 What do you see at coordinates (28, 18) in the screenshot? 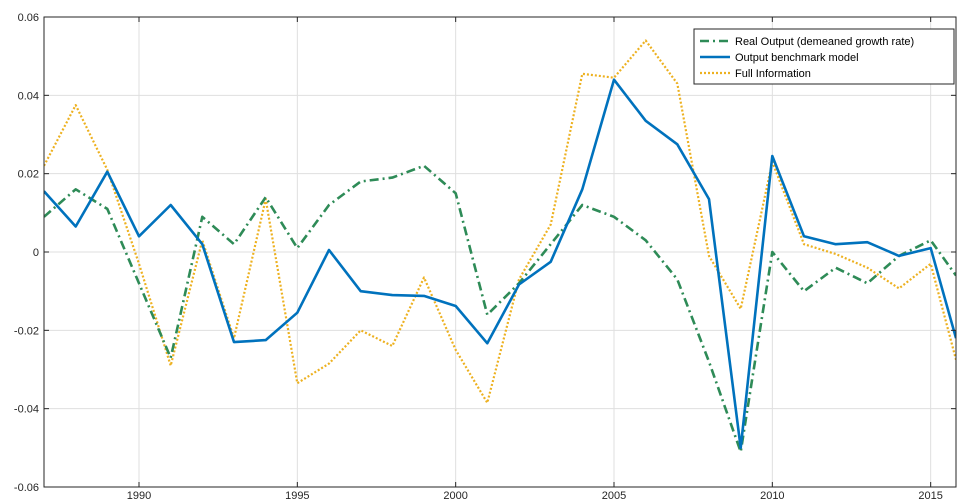
I see `y-tick-label: 0.06` at bounding box center [28, 18].